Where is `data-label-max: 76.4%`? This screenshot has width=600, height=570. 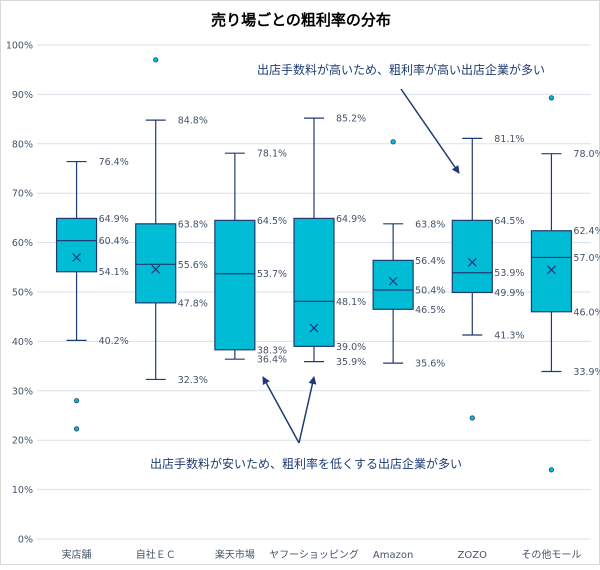
data-label-max: 76.4% is located at coordinates (114, 162).